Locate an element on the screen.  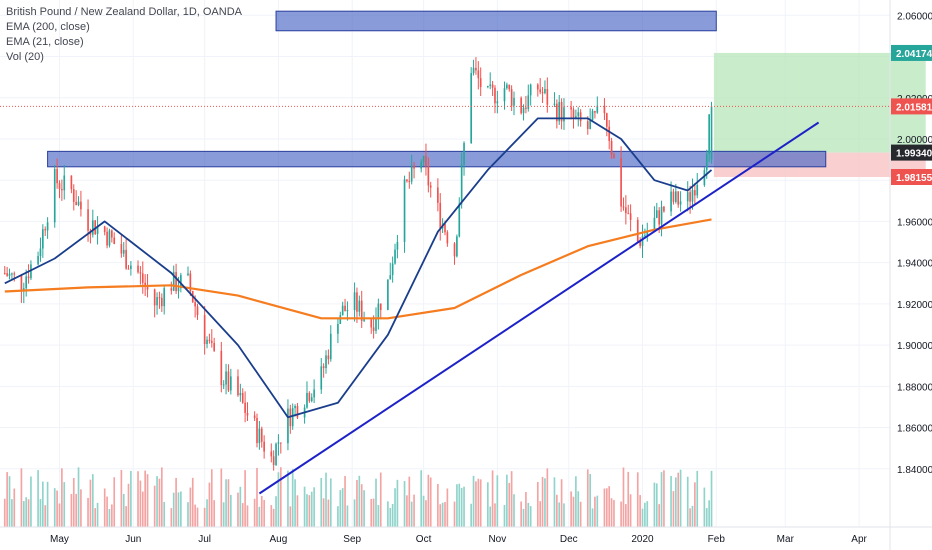
price-label-badge is located at coordinates (911, 152).